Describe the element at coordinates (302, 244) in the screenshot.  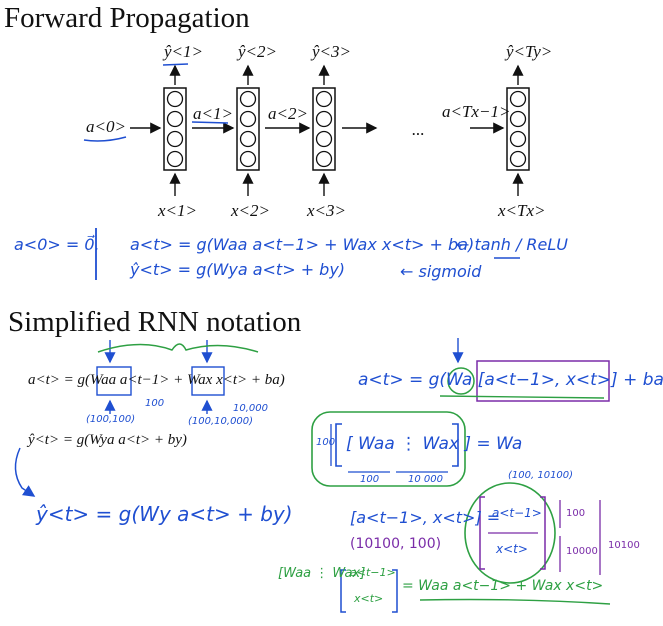
I see `note-eq-a: a<t> = g(Waa a<t−1> + Wax x<t> + ba)` at that location.